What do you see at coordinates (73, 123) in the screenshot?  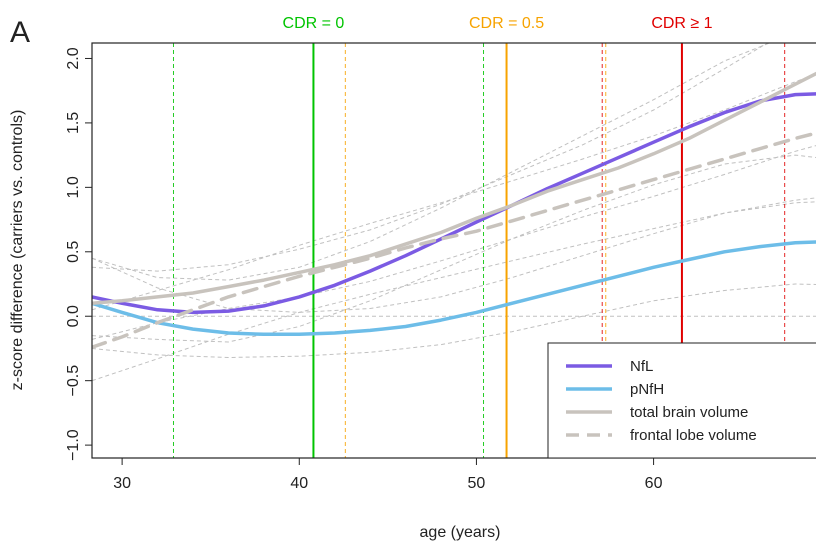 I see `y-tick-label: 1.5` at bounding box center [73, 123].